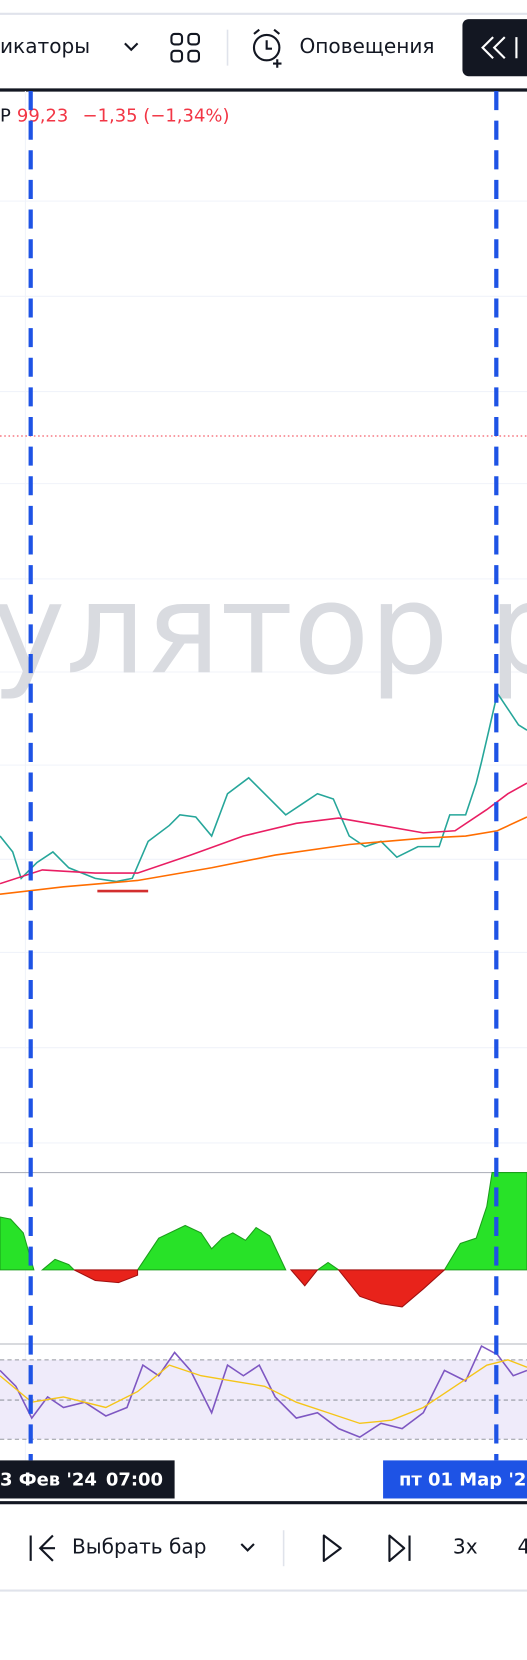 The height and width of the screenshot is (1660, 527). I want to click on time-label-time: 07:00, so click(134, 1479).